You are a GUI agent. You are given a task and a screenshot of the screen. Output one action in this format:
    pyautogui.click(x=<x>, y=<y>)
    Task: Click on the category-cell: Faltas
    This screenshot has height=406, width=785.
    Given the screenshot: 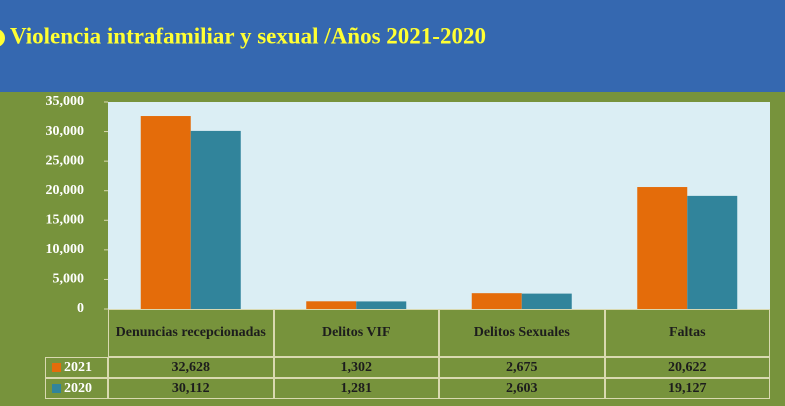 What is the action you would take?
    pyautogui.click(x=687, y=333)
    